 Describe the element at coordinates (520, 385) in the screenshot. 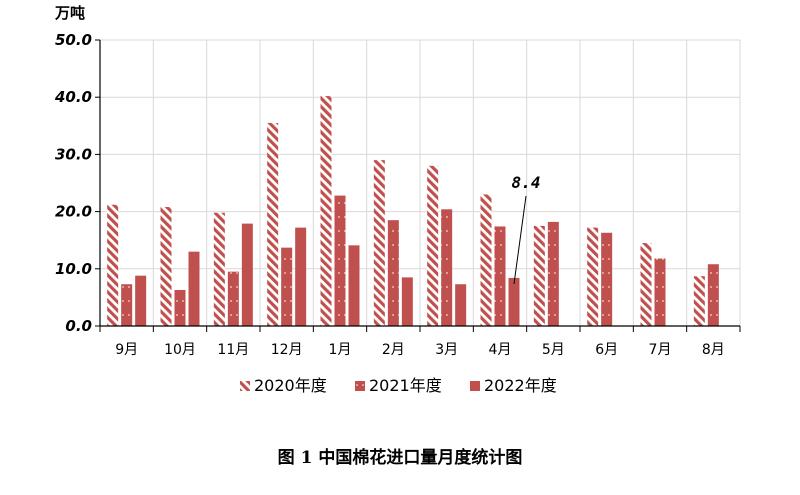

I see `legend-label: 2022年度` at that location.